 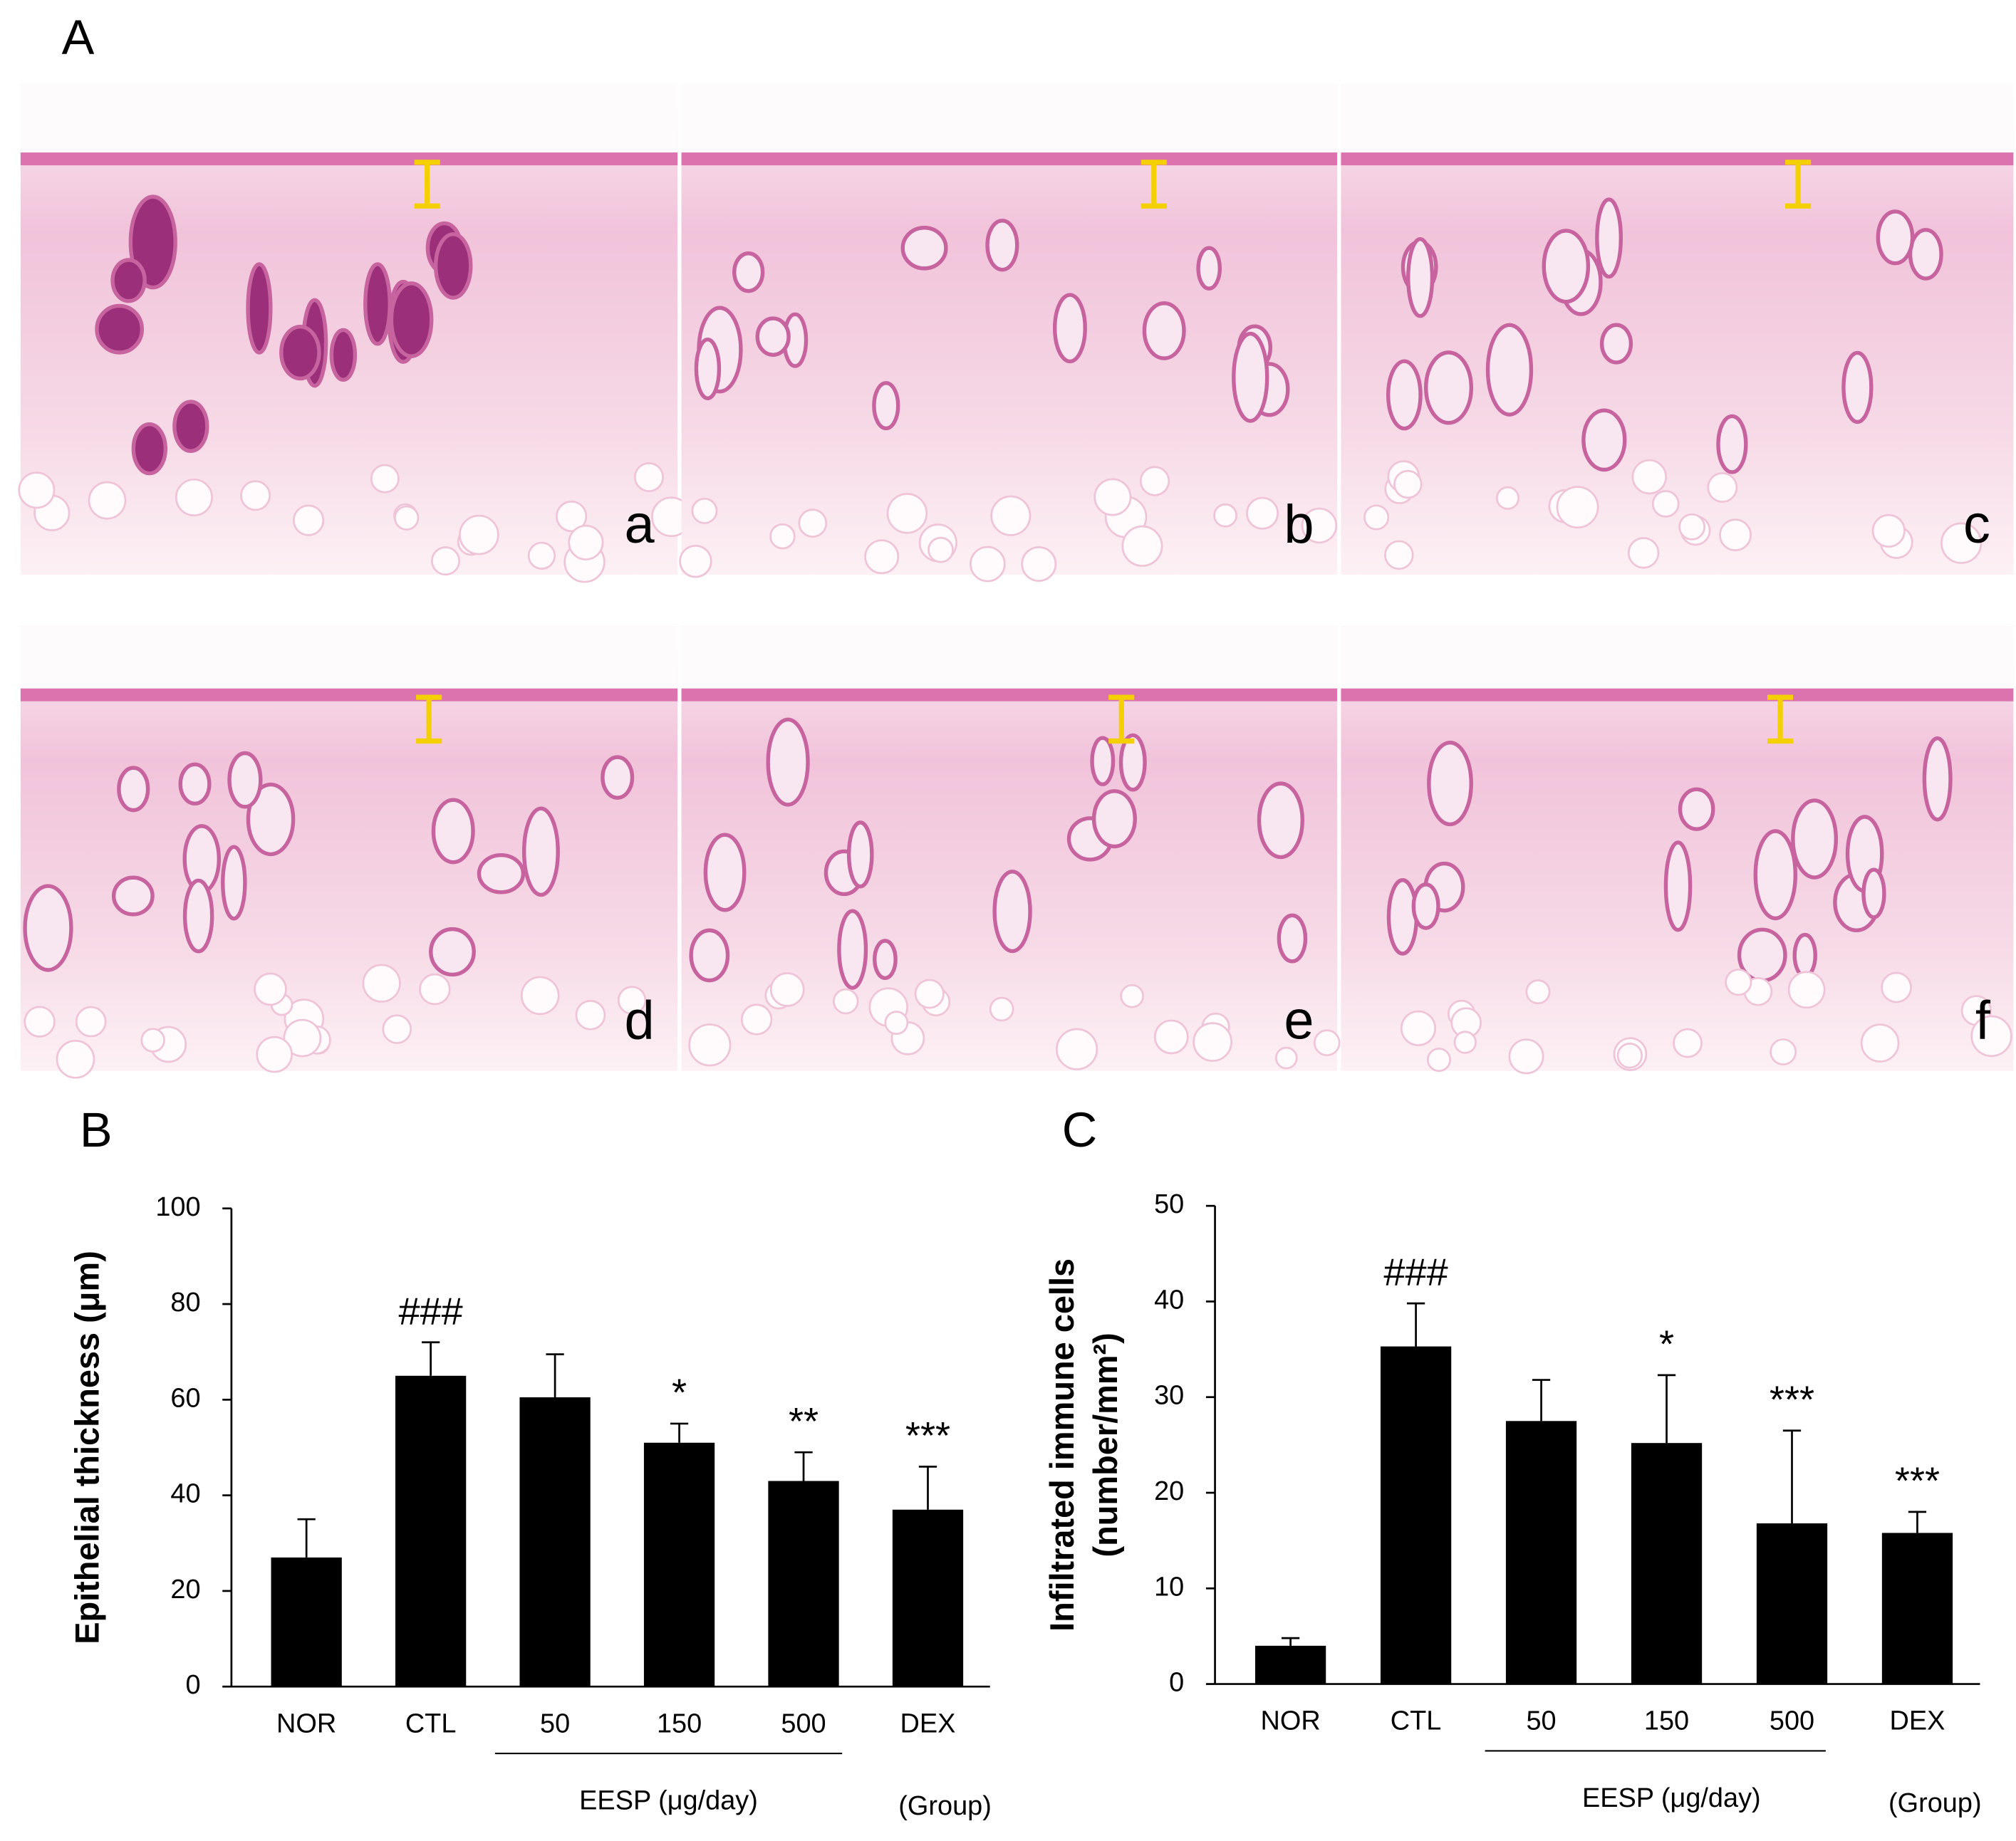 What do you see at coordinates (1011, 849) in the screenshot?
I see `histology-image: e` at bounding box center [1011, 849].